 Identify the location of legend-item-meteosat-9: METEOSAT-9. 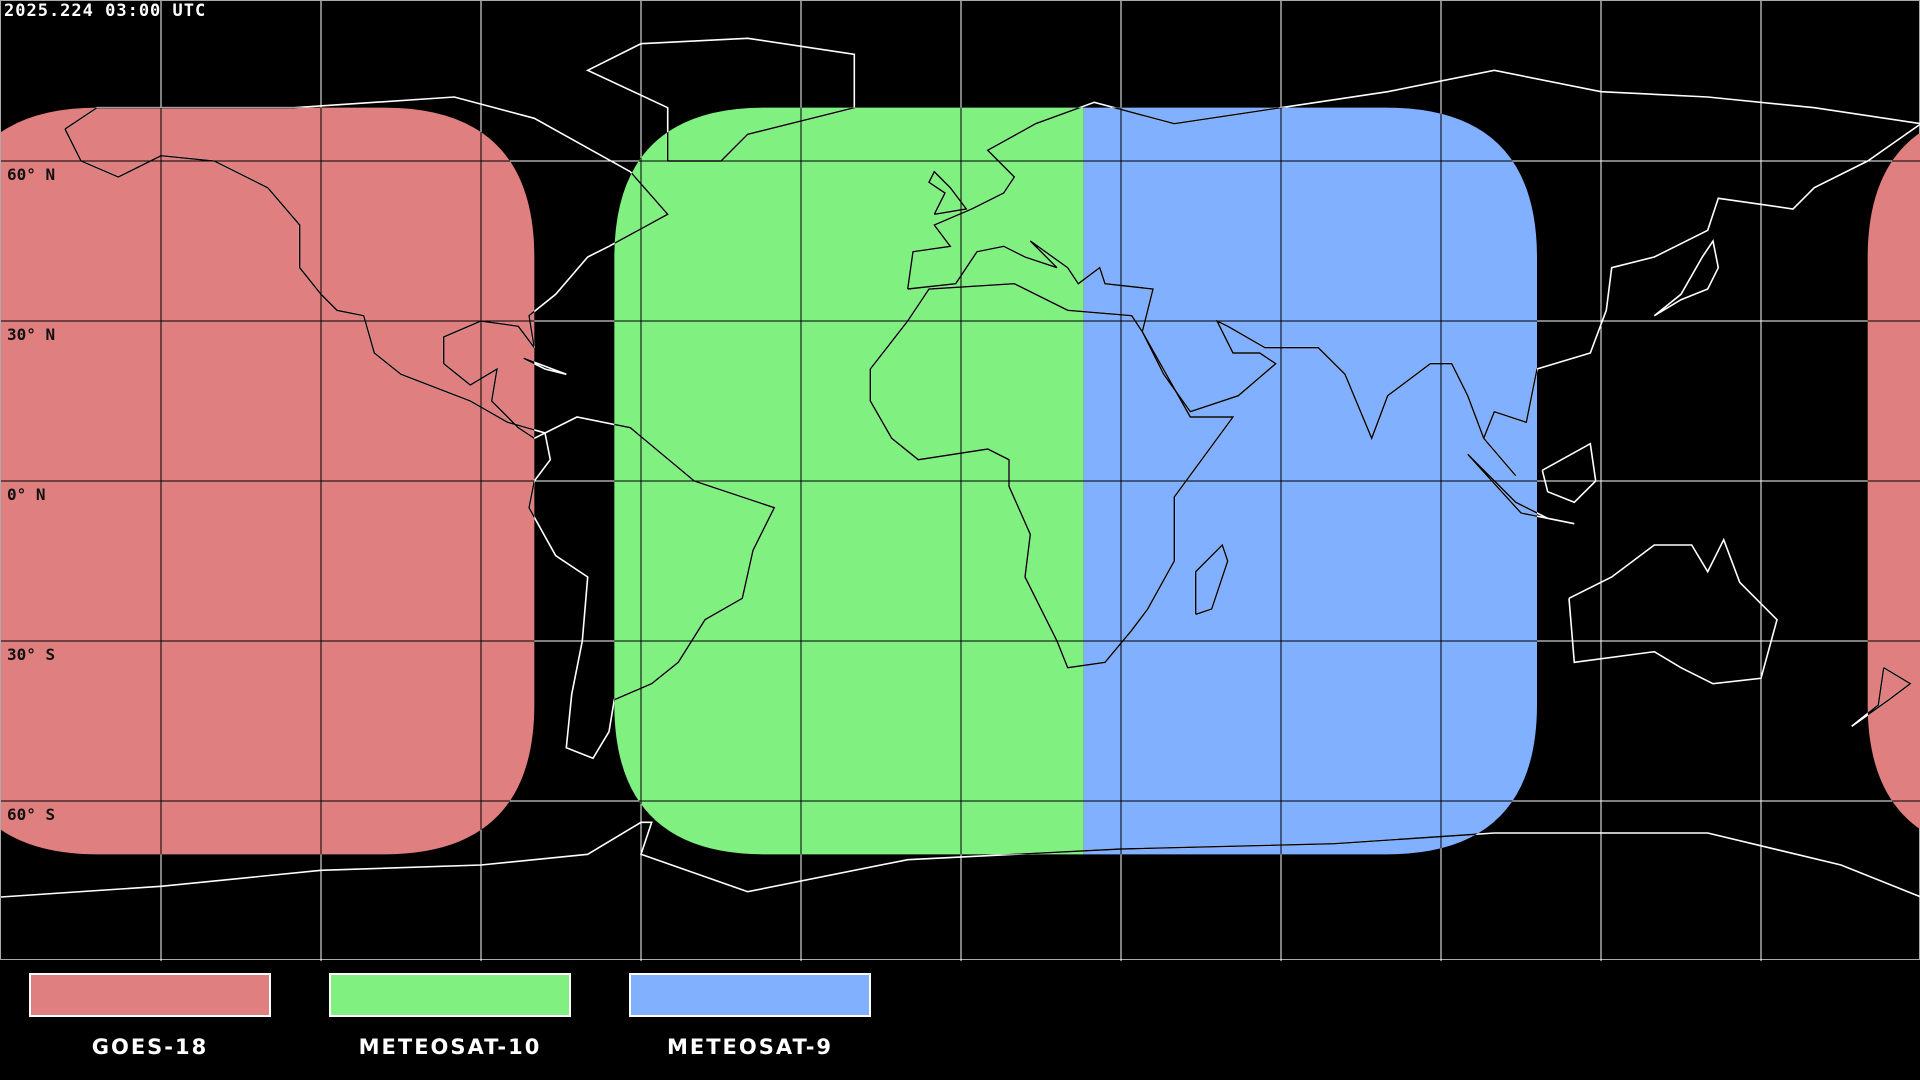
(750, 1015).